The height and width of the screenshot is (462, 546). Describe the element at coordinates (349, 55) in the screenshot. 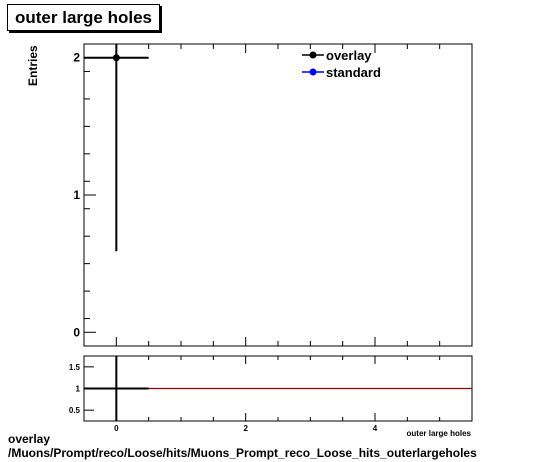

I see `legend-overlay-label: overlay` at that location.